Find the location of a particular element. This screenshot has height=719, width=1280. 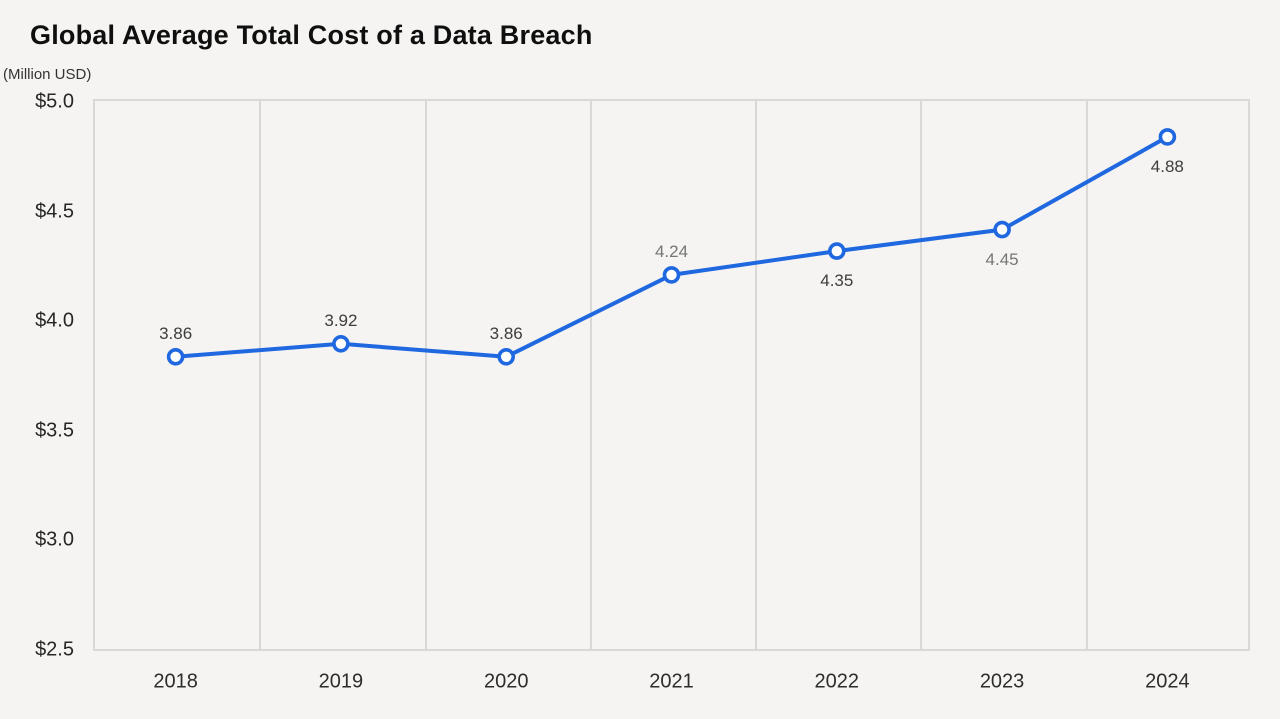

x-axis-tick-label: 2018 is located at coordinates (175, 681).